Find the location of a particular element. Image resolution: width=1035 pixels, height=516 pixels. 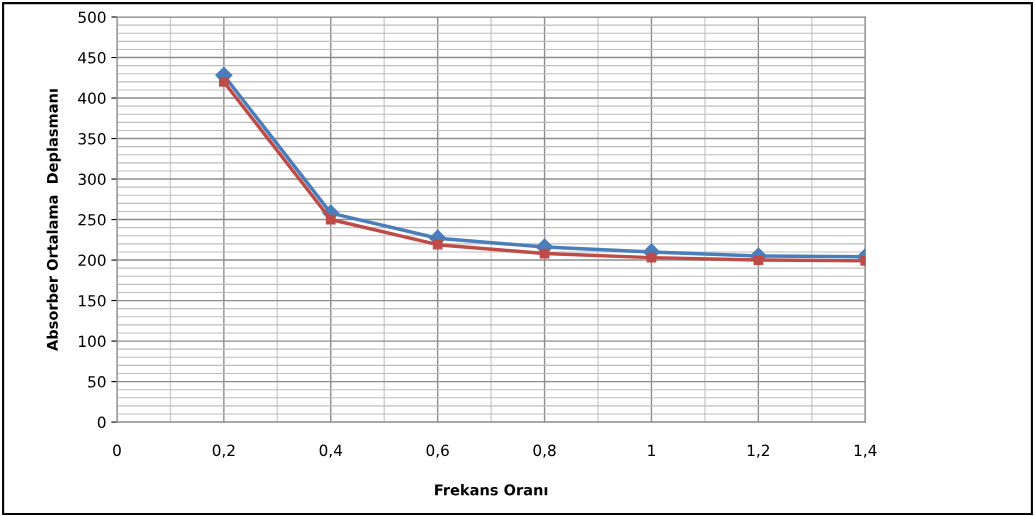

x-tick-label: 1,2 is located at coordinates (758, 451).